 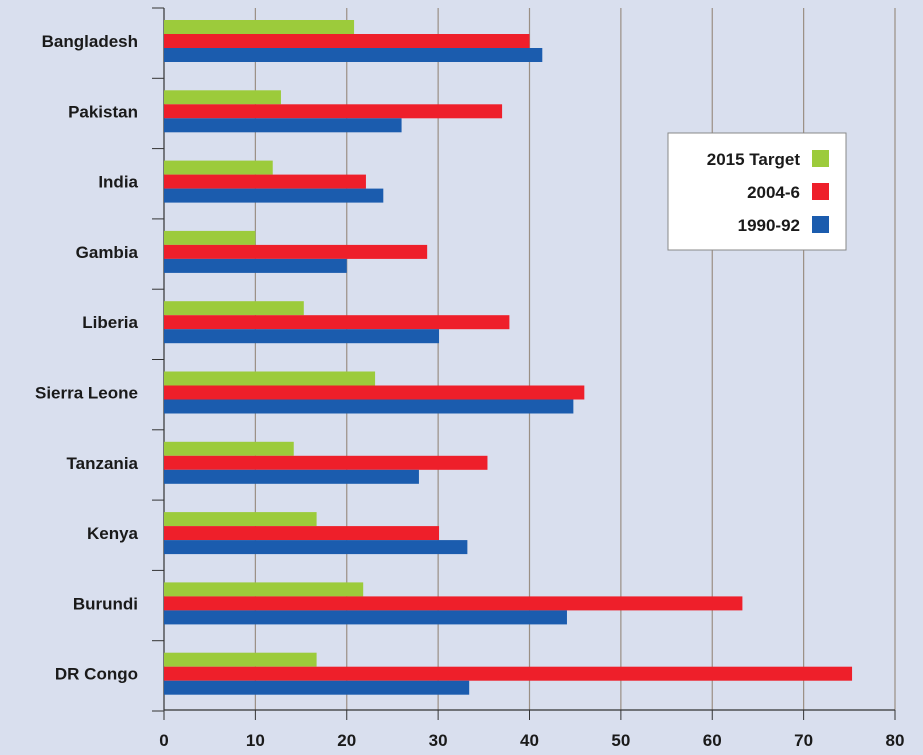 What do you see at coordinates (103, 463) in the screenshot?
I see `category-label-tanzania: Tanzania` at bounding box center [103, 463].